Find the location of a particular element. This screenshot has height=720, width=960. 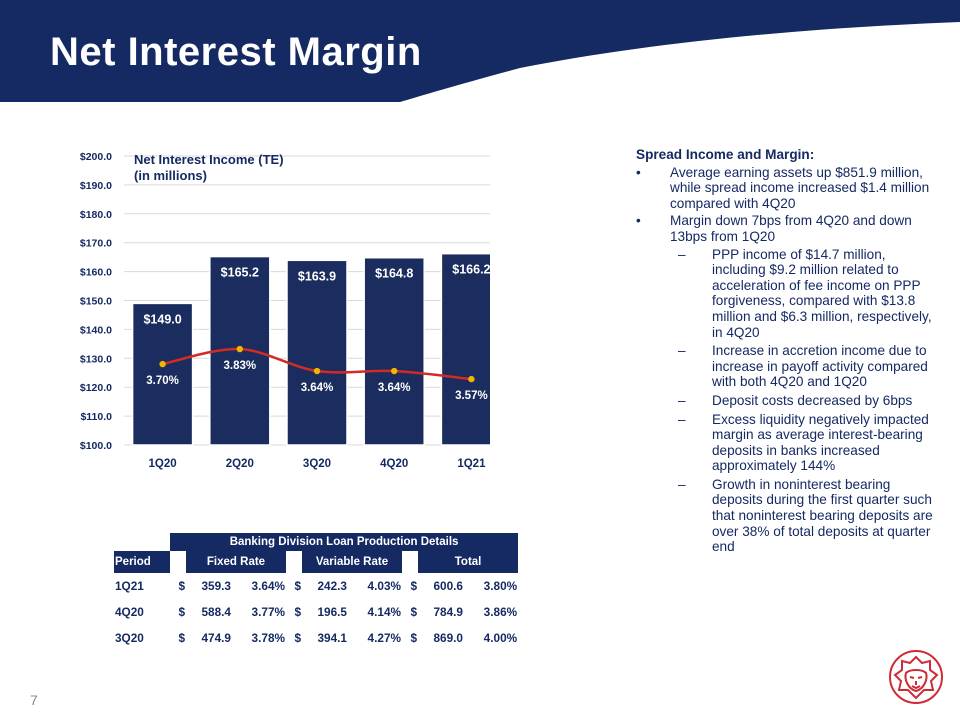

title-banner-shape is located at coordinates (480, 51).